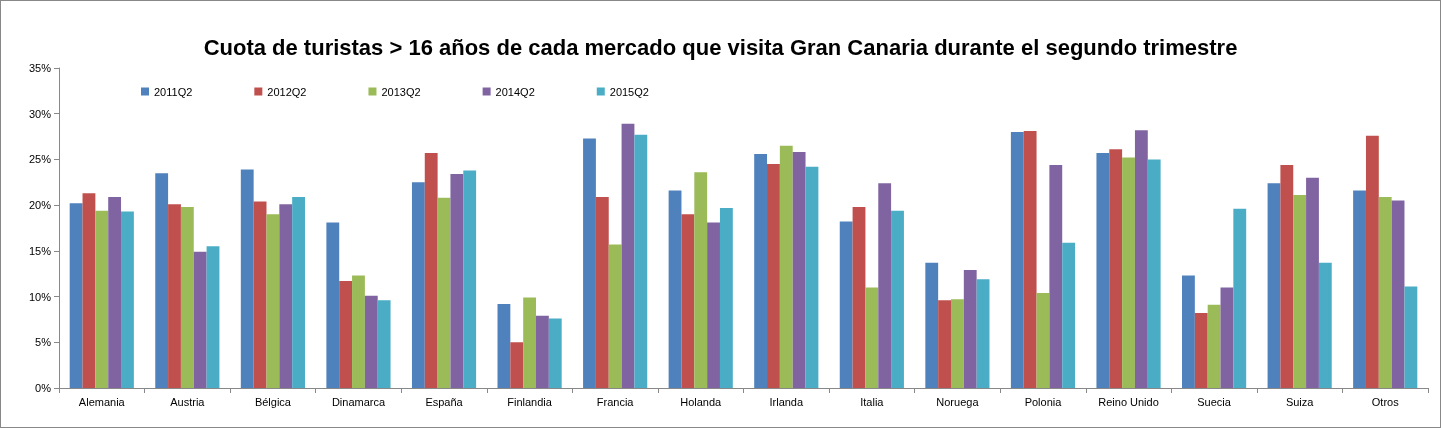  What do you see at coordinates (40, 68) in the screenshot?
I see `y-tick-label: 35%` at bounding box center [40, 68].